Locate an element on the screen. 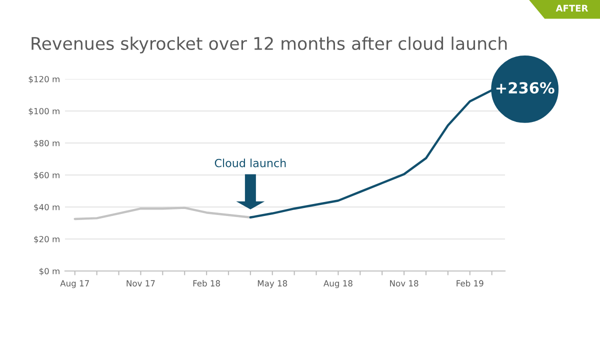 This screenshot has width=600, height=339. line-series is located at coordinates (163, 213).